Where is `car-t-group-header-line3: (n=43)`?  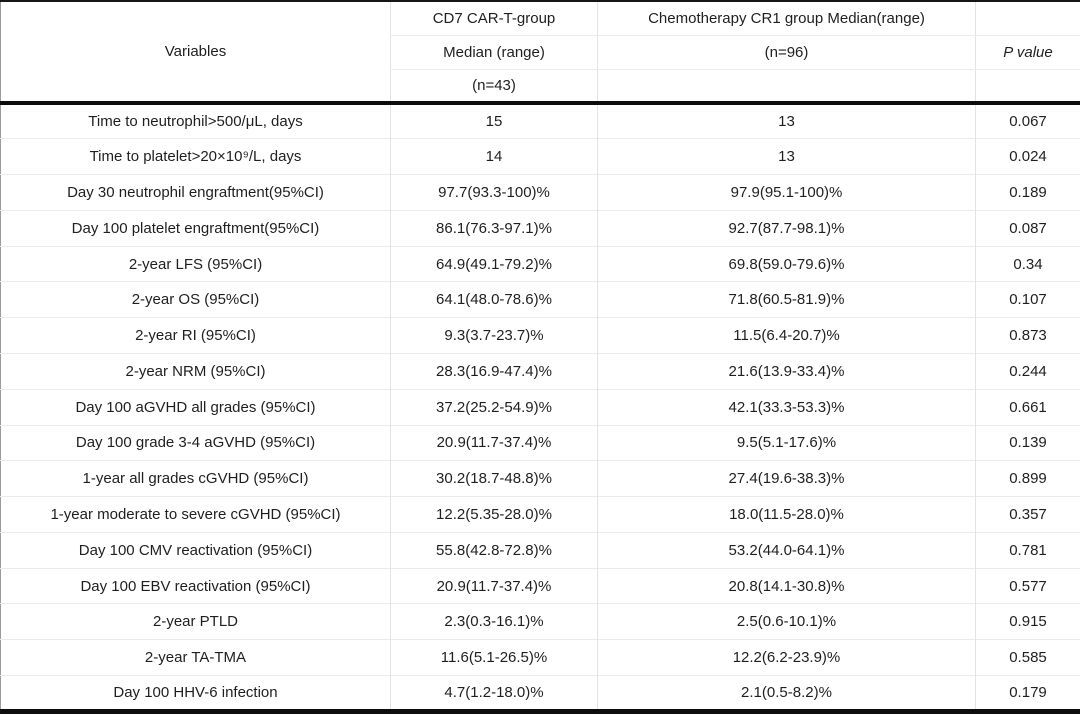 car-t-group-header-line3: (n=43) is located at coordinates (494, 86).